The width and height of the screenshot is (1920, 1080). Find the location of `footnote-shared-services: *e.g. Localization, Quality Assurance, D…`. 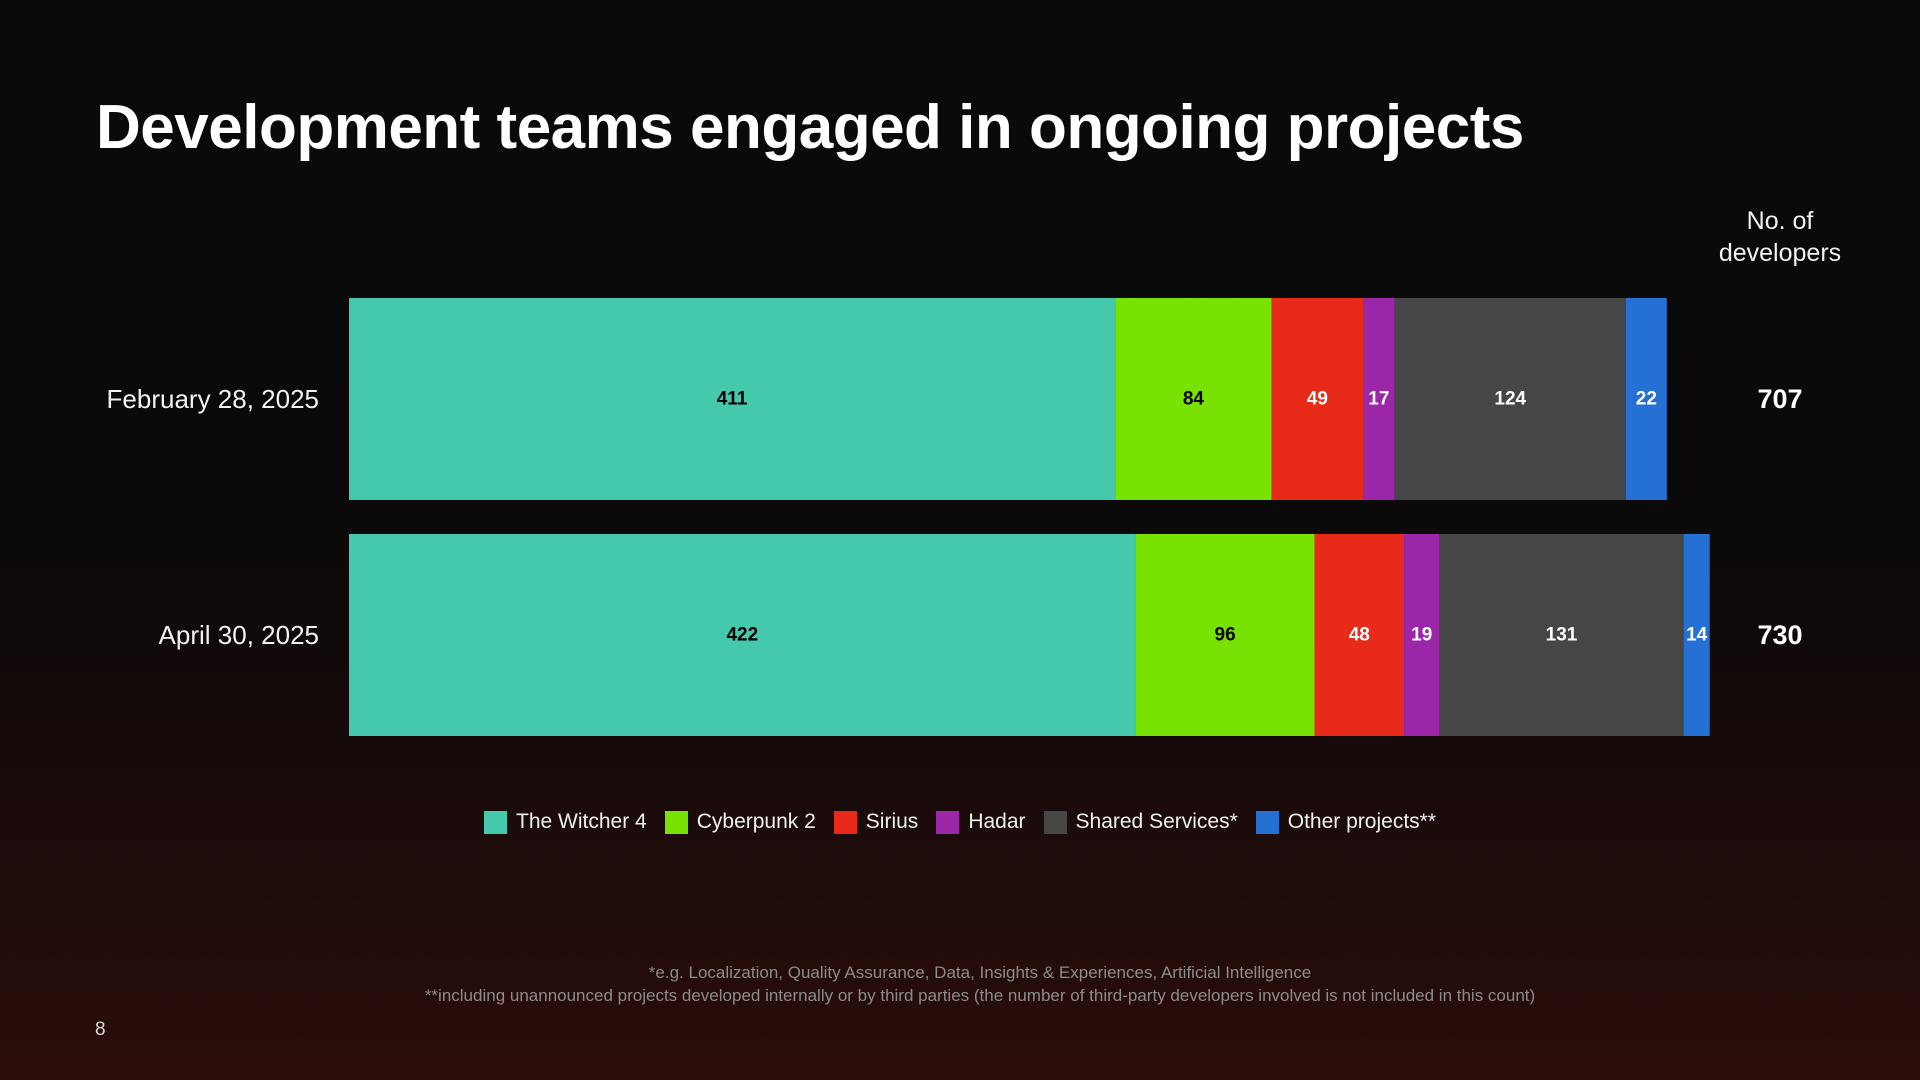

footnote-shared-services: *e.g. Localization, Quality Assurance, D… is located at coordinates (980, 972).